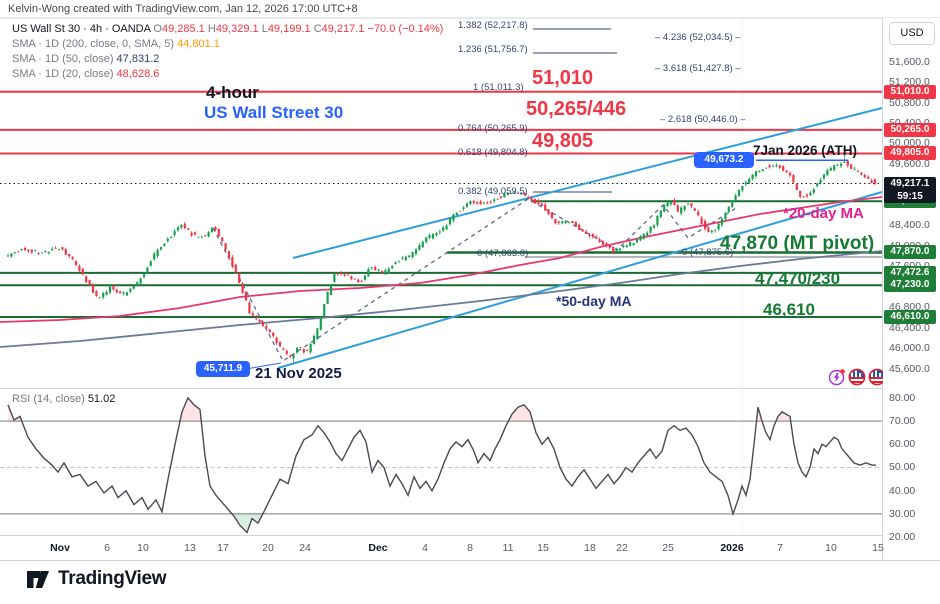 The height and width of the screenshot is (604, 940). I want to click on legend-segment: SMA · 1D (50, close), so click(64, 59).